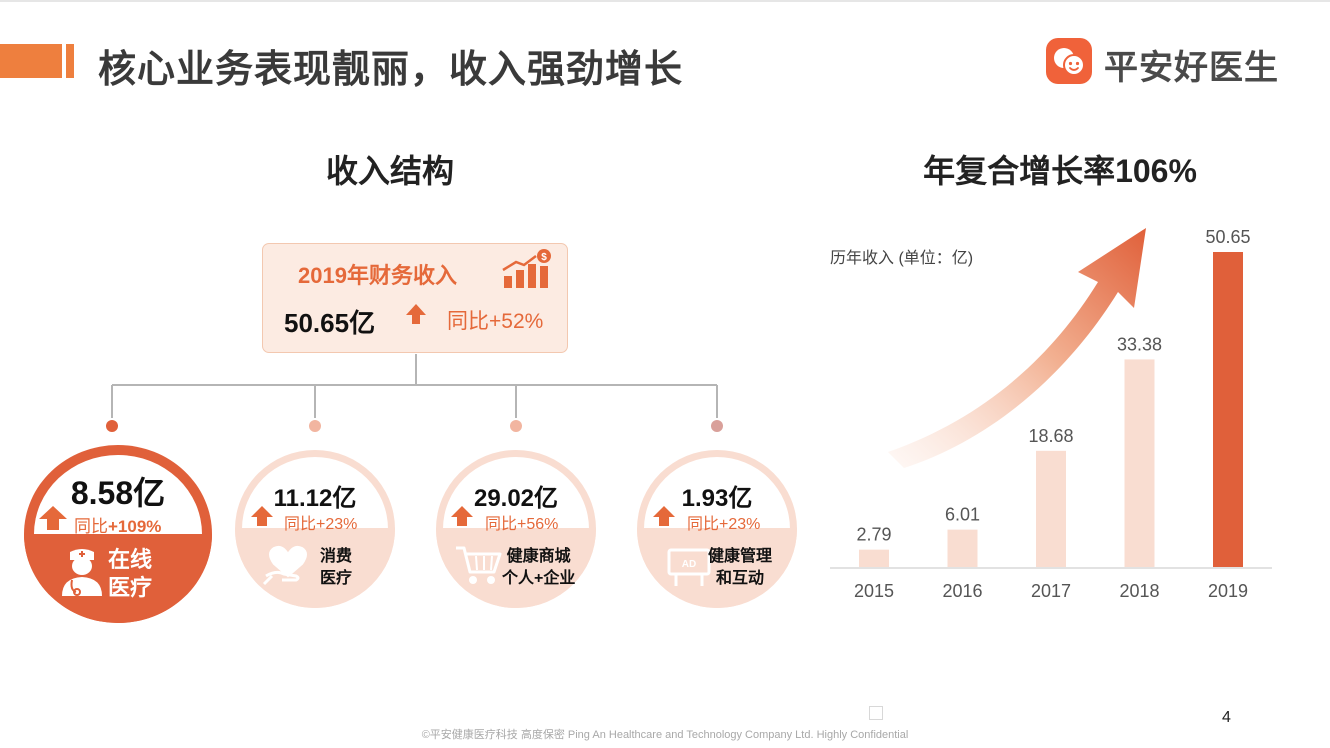  Describe the element at coordinates (740, 568) in the screenshot. I see `segment-name-health-management: 健康管理 和互动` at that location.